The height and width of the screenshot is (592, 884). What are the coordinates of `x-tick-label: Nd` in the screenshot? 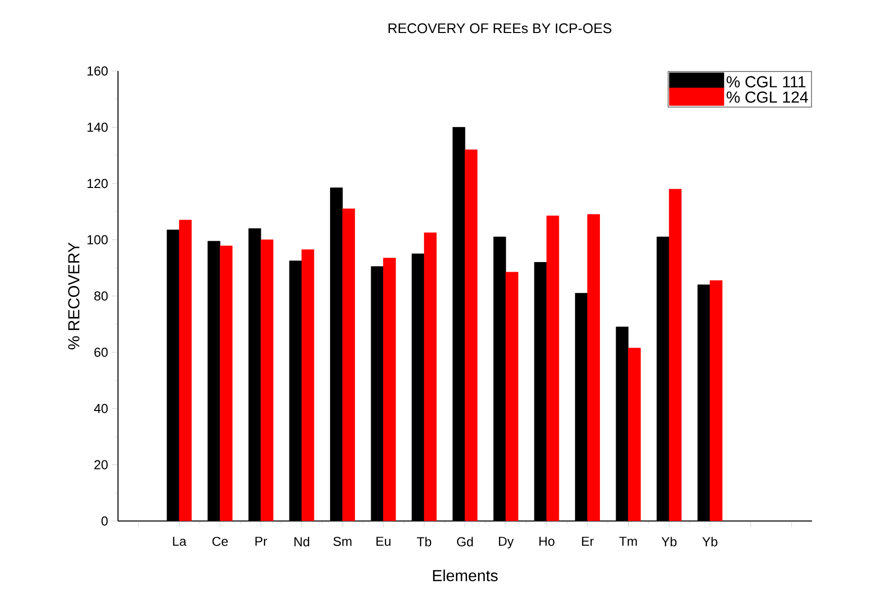 It's located at (302, 541).